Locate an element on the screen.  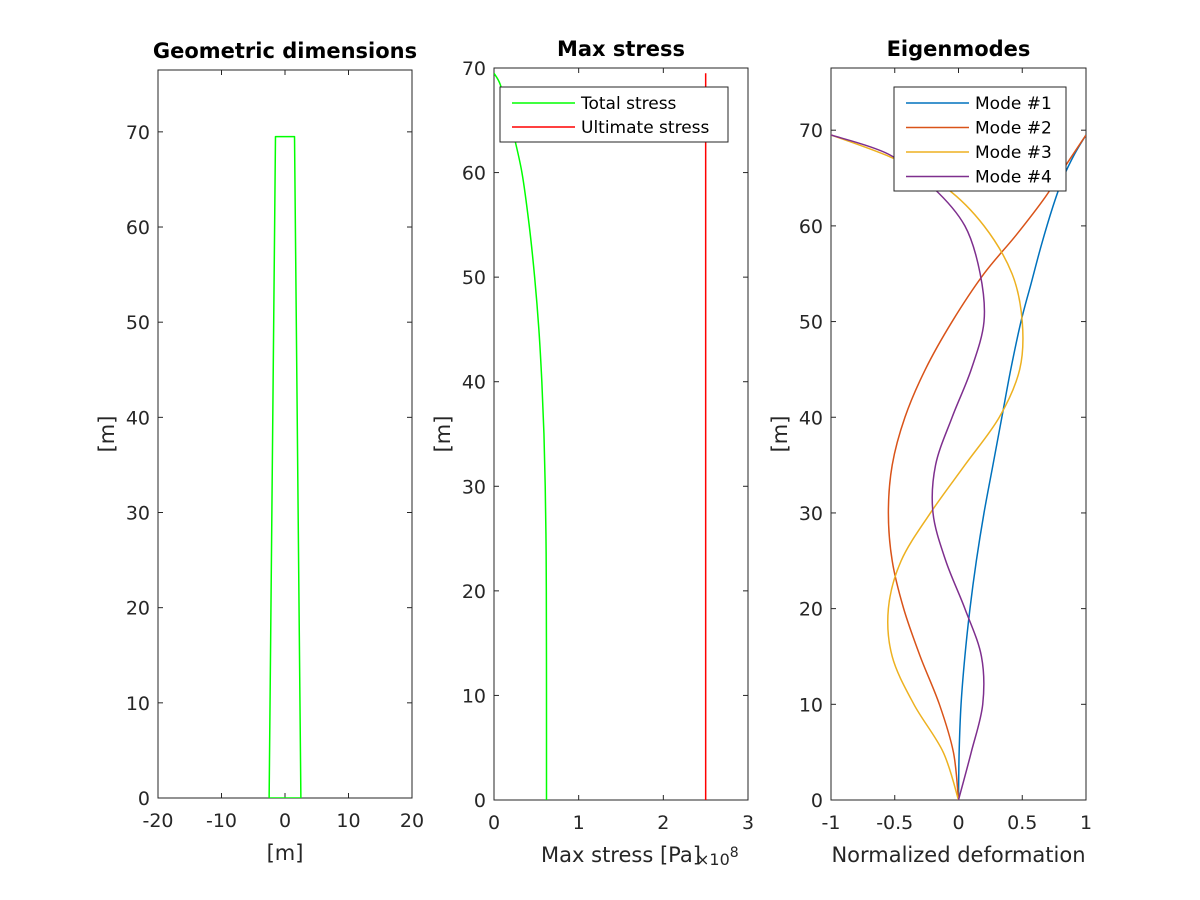
x-tick-label: 0.5 is located at coordinates (1022, 823).